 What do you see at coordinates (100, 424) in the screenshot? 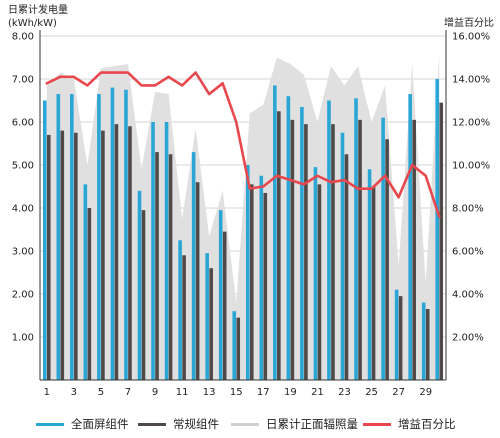
I see `legend-label-full-screen-module: 全面屏组件` at bounding box center [100, 424].